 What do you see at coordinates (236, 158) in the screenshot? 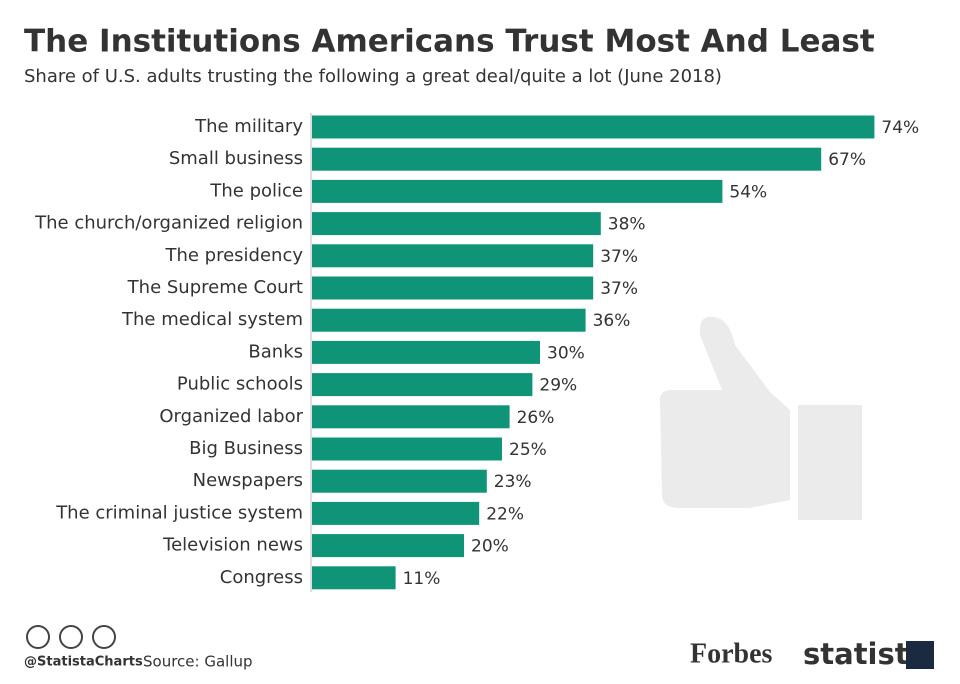
I see `category-label: Small business` at bounding box center [236, 158].